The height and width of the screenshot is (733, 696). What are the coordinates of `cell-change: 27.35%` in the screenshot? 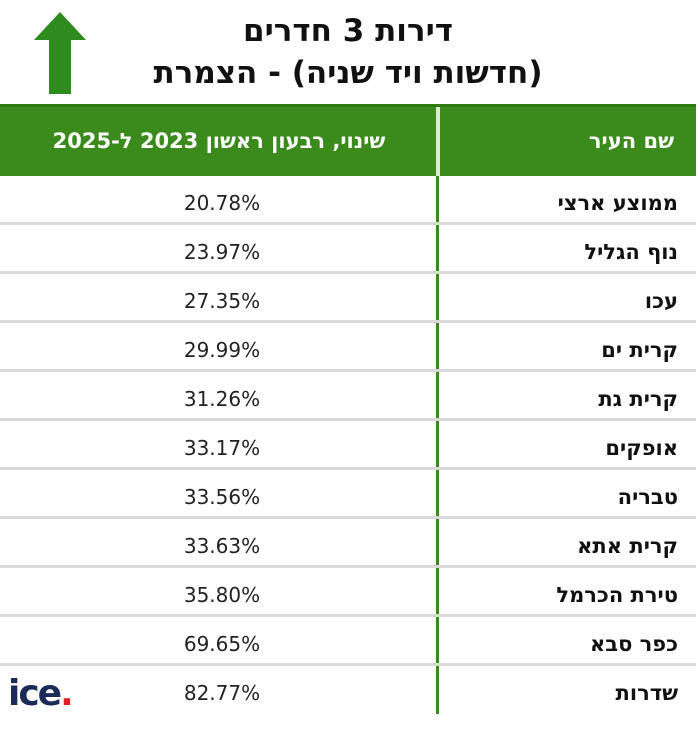 It's located at (222, 301).